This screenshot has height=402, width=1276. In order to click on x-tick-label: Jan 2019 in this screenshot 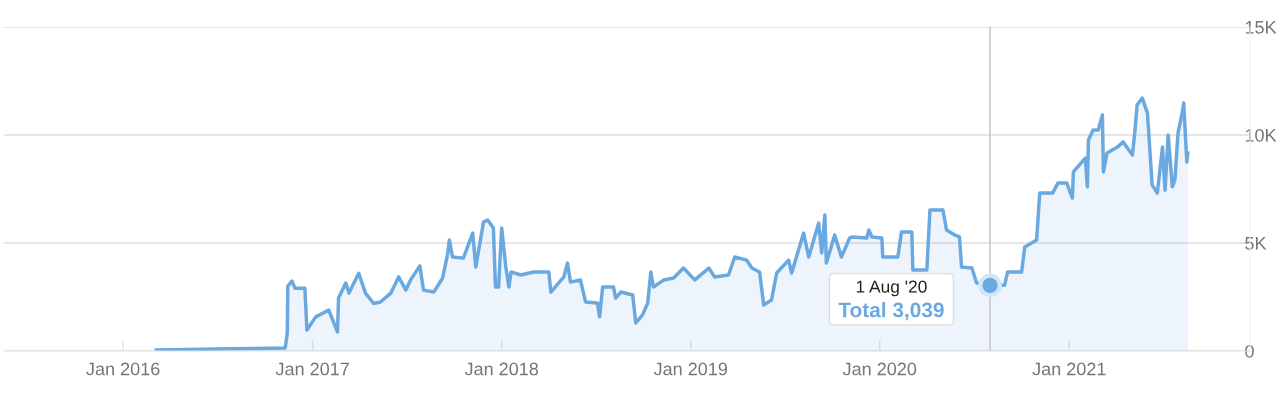, I will do `click(690, 369)`.